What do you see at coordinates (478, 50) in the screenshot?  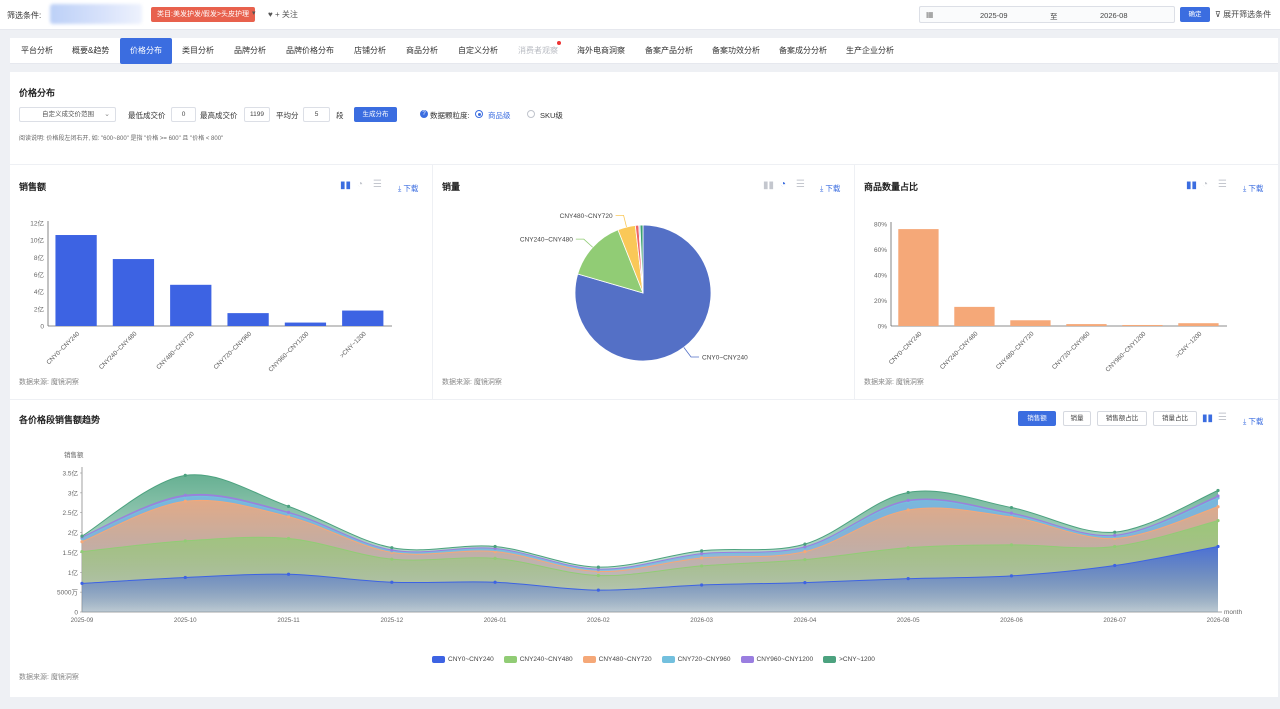 I see `tab-custom: 自定义分析` at bounding box center [478, 50].